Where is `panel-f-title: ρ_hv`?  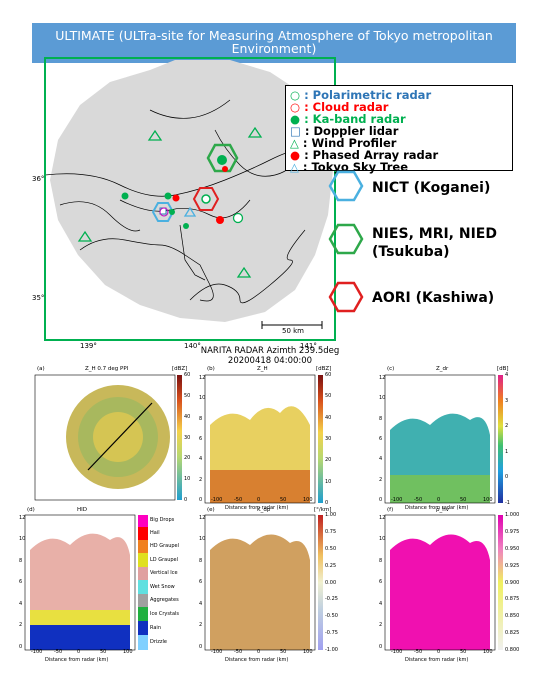
panel-f-title: ρ_hv is located at coordinates (442, 510).